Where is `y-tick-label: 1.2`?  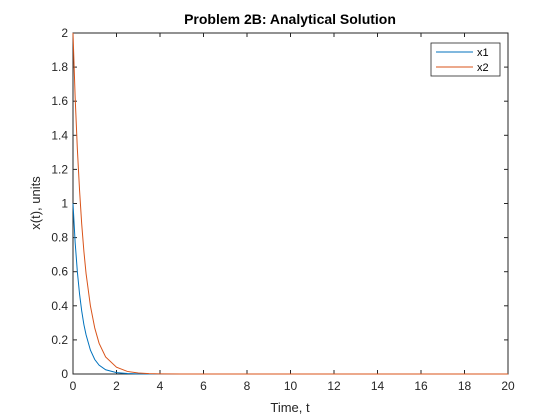
y-tick-label: 1.2 is located at coordinates (59, 169).